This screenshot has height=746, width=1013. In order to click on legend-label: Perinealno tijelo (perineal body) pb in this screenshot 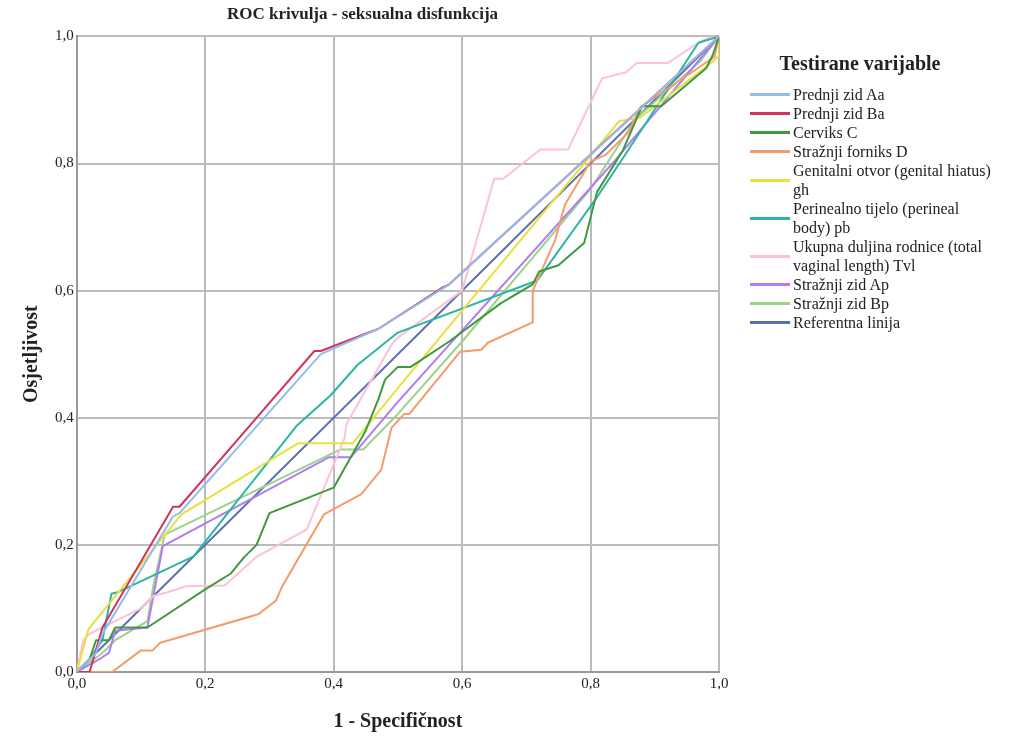, I will do `click(877, 218)`.